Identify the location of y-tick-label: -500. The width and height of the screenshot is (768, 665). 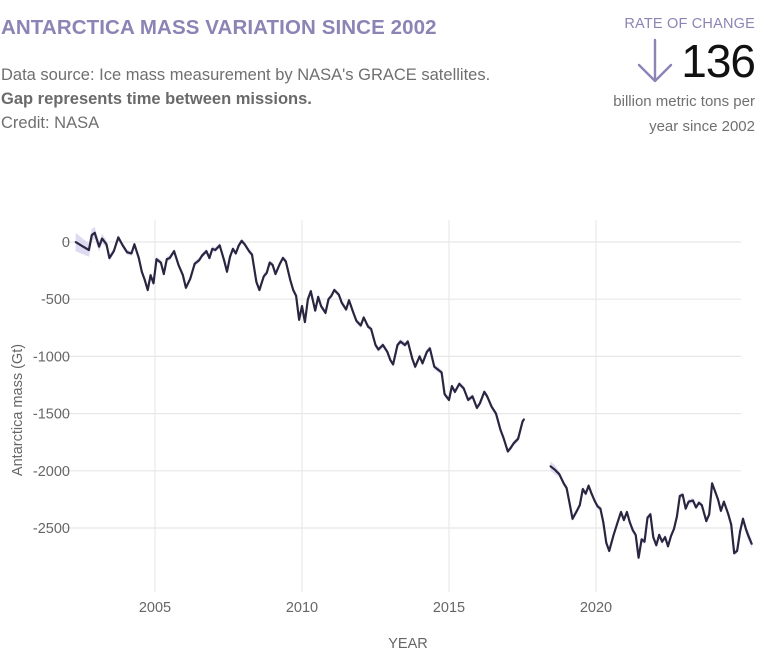
(55, 300).